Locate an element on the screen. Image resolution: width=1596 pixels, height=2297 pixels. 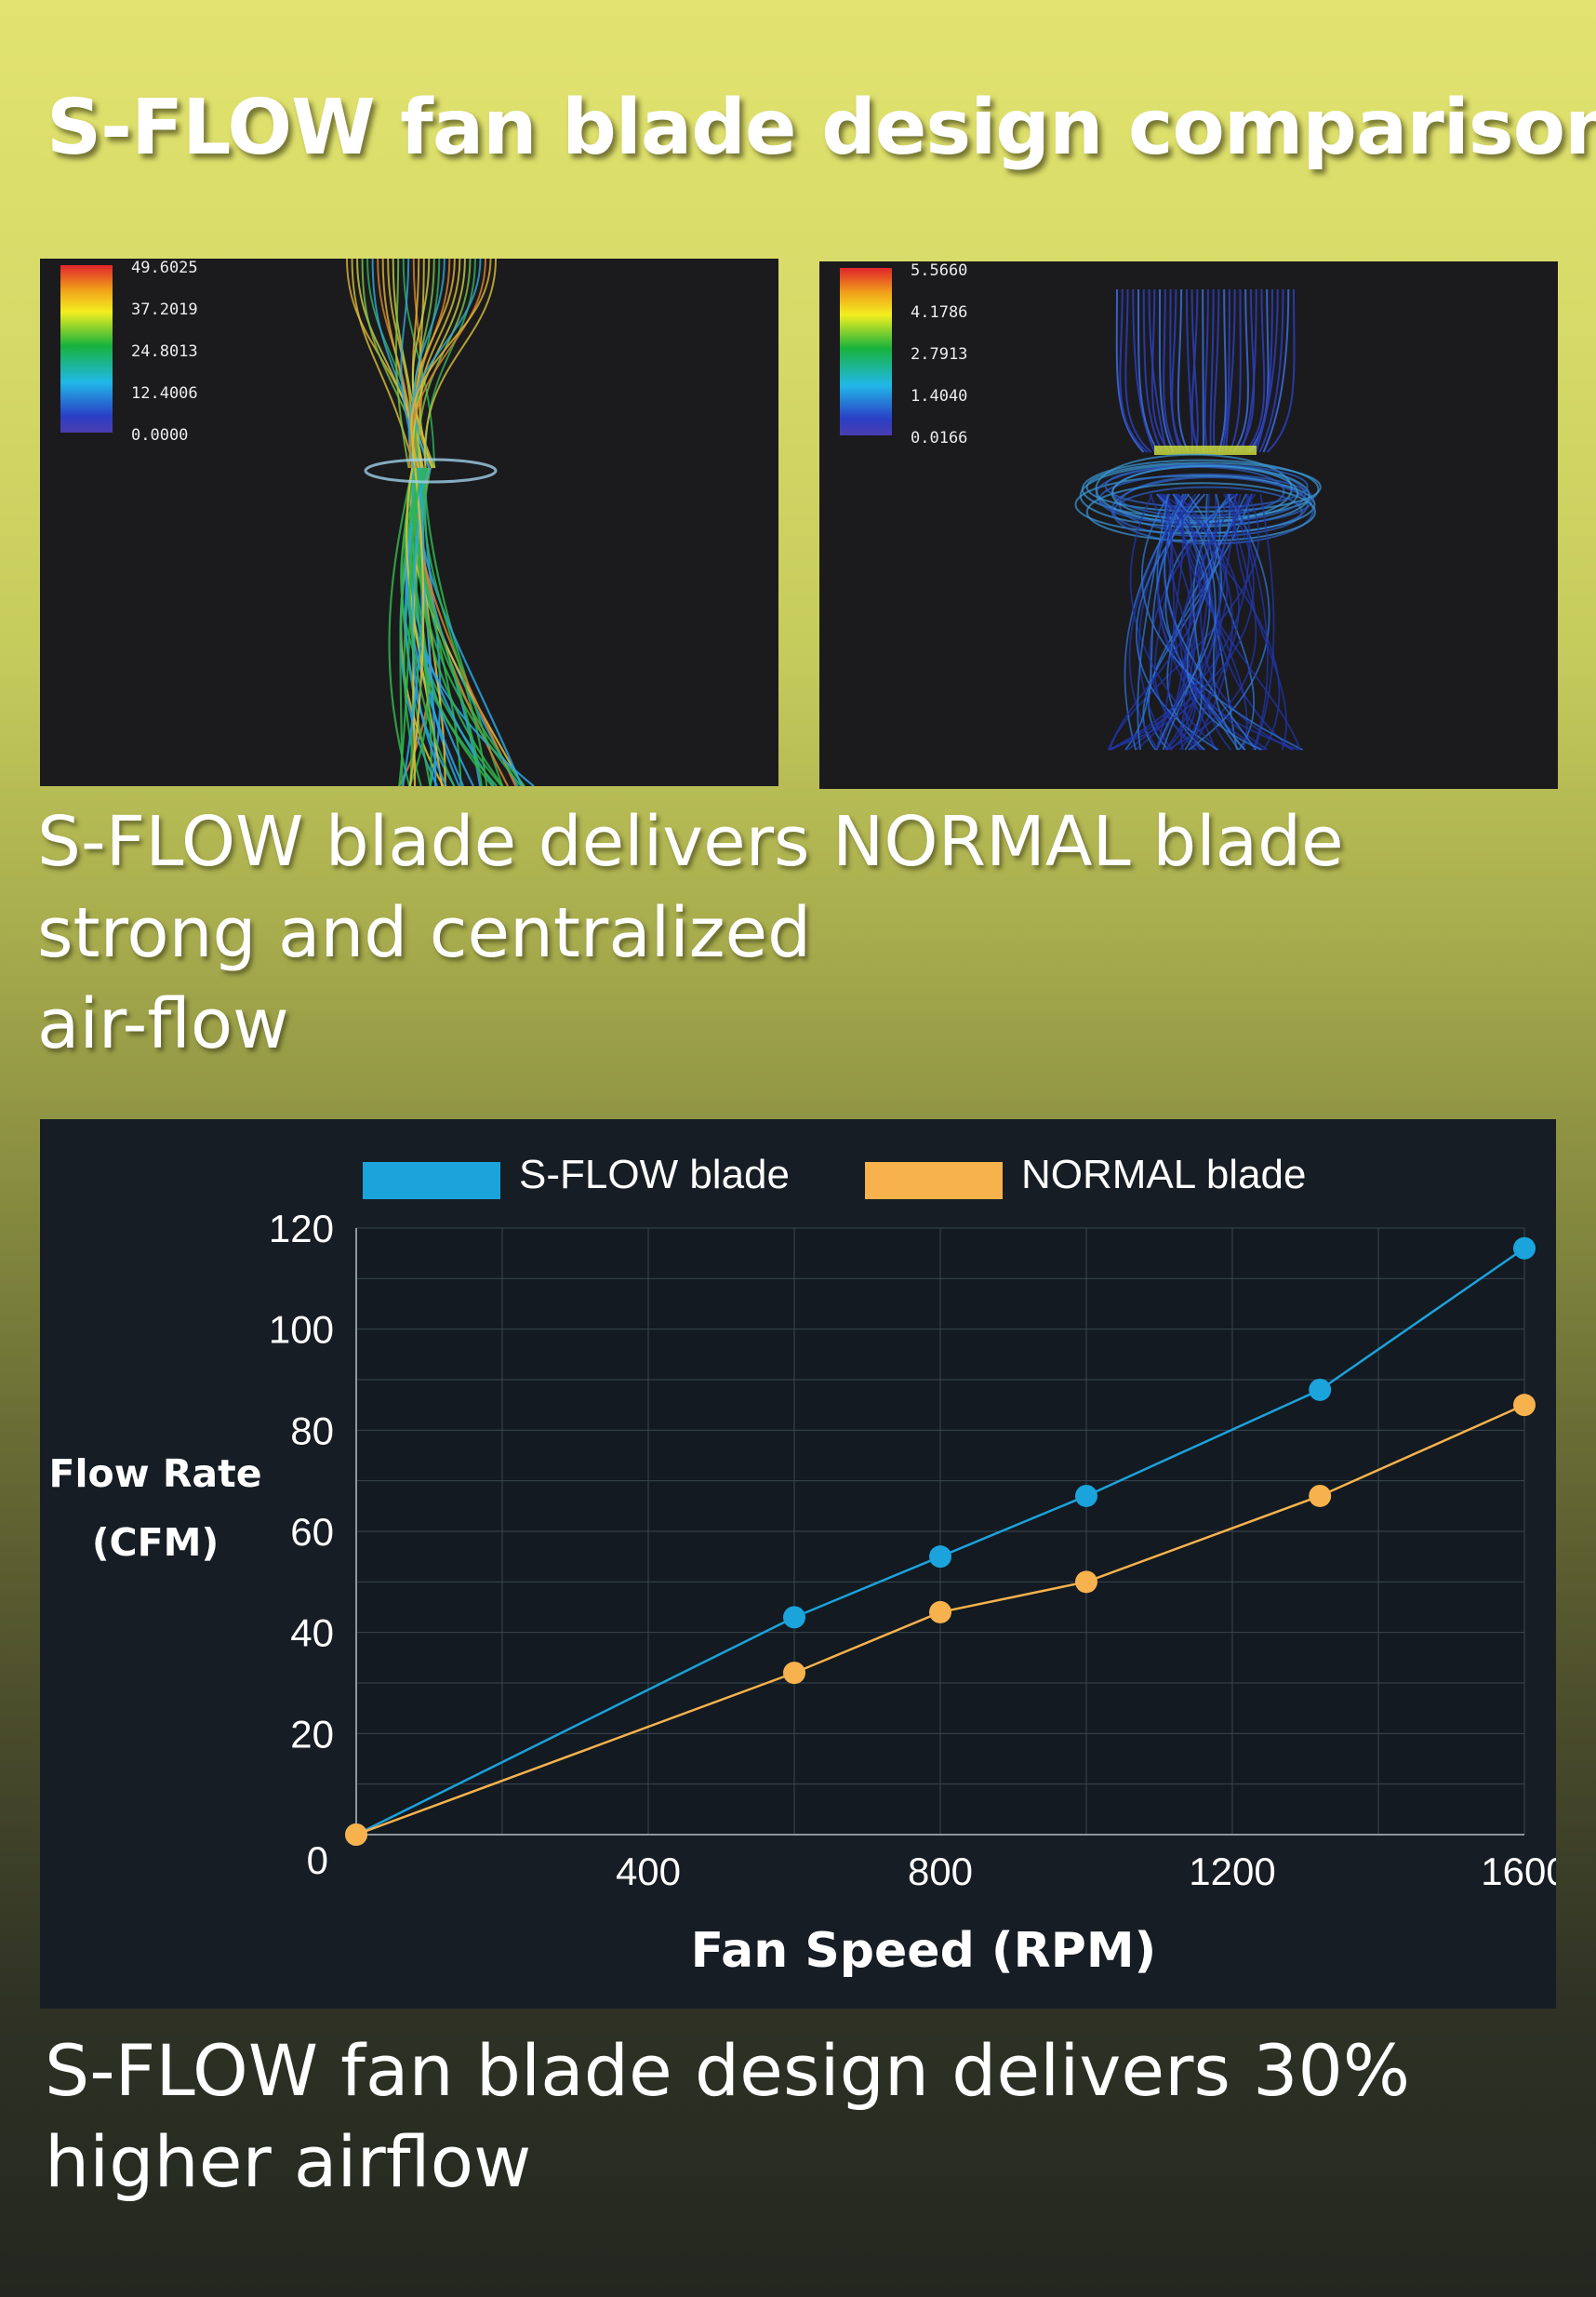
y-tick-label: 60 is located at coordinates (312, 1532).